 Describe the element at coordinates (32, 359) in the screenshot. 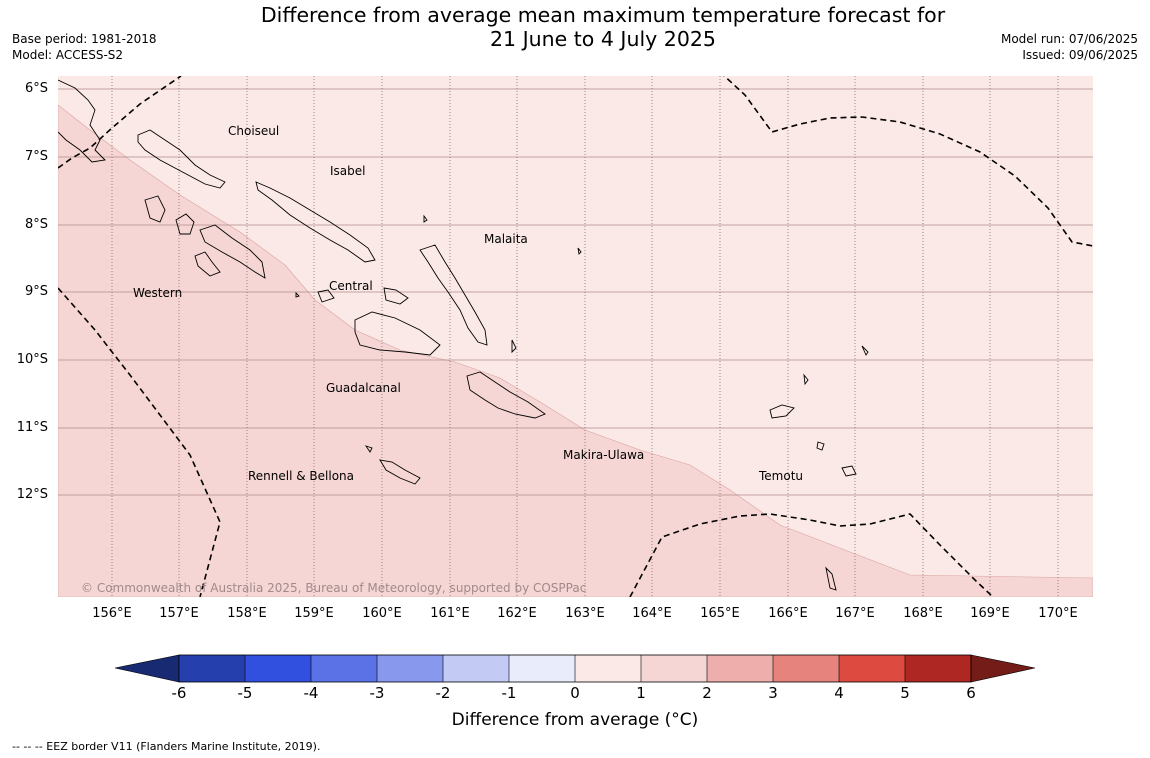

I see `lat-label: 10°S` at that location.